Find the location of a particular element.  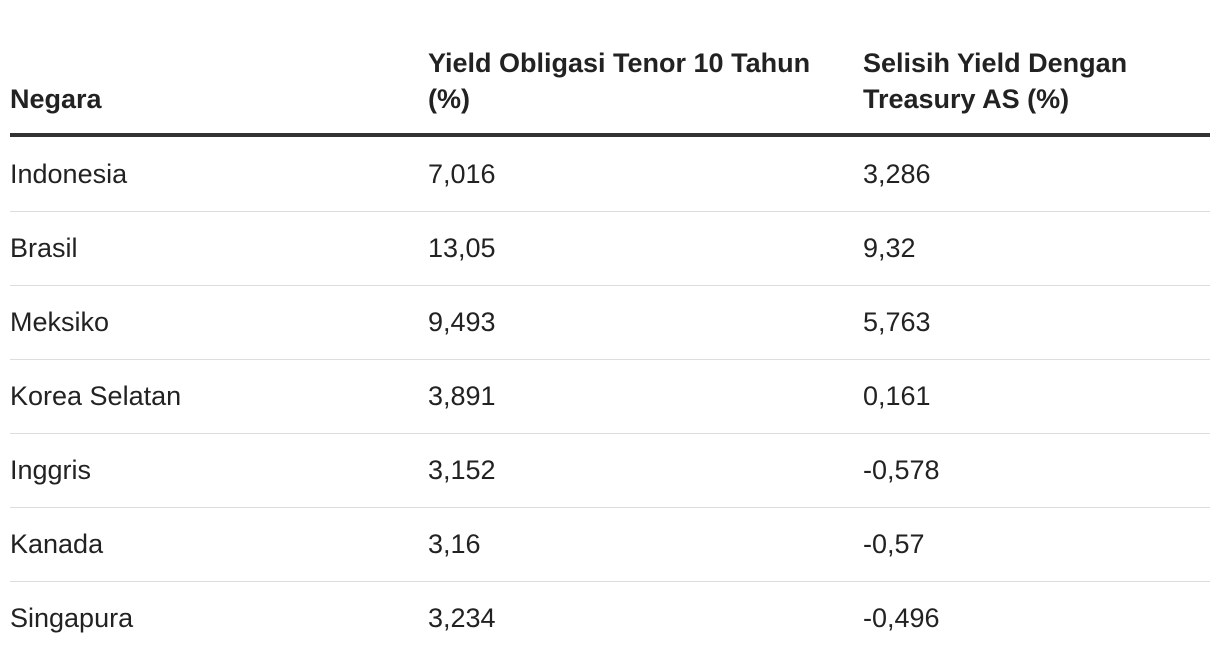

header-cell: Negara is located at coordinates (56, 99).